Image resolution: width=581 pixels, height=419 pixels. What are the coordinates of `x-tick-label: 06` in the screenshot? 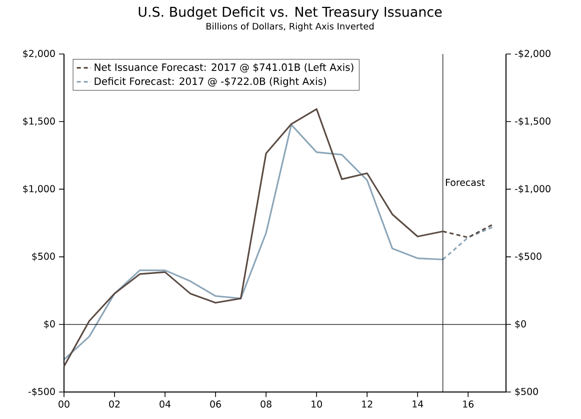 It's located at (215, 404).